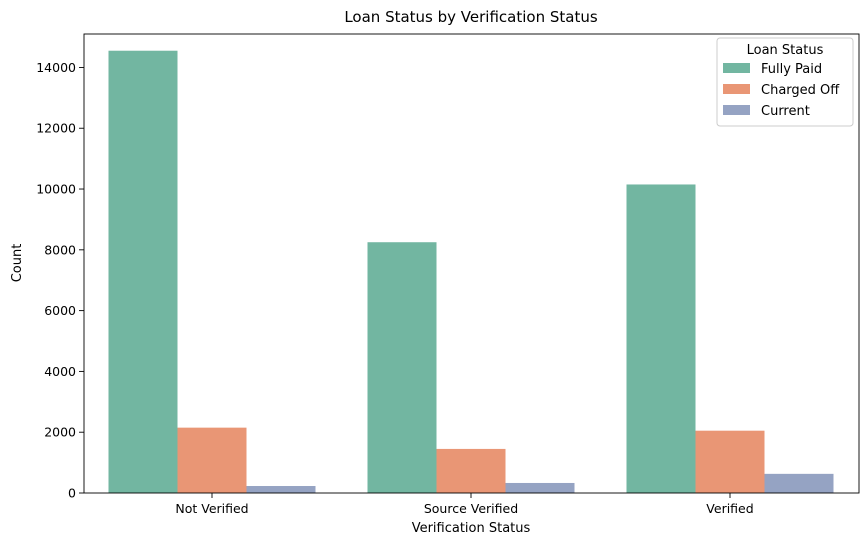  What do you see at coordinates (800, 90) in the screenshot?
I see `legend-label-charged-off: Charged Off` at bounding box center [800, 90].